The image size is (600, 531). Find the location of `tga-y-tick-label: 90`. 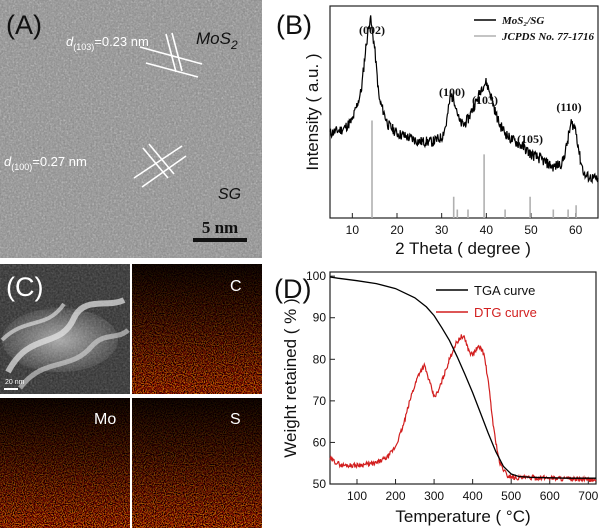

tga-y-tick-label: 90 is located at coordinates (320, 318).